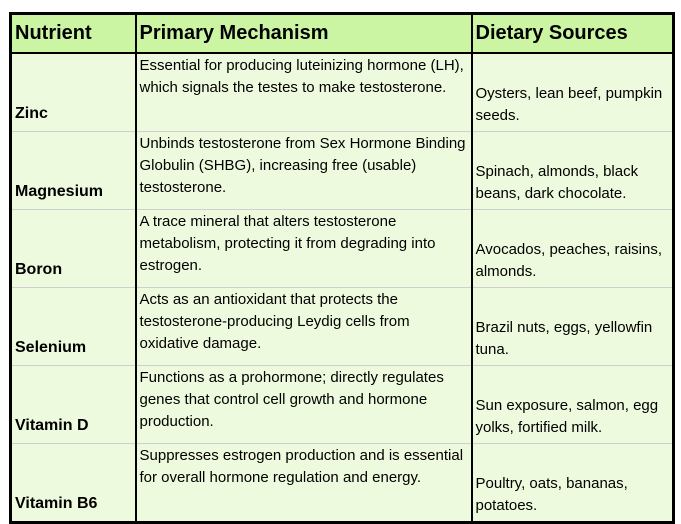 Image resolution: width=681 pixels, height=524 pixels. I want to click on header-cell: Primary Mechanism, so click(303, 33).